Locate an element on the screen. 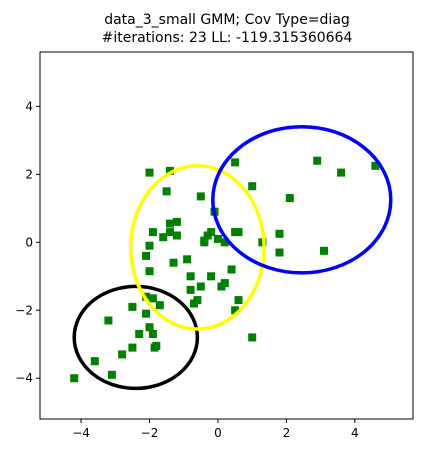  chart-title-line-1: data_3_small GMM; Cov Type=diag is located at coordinates (227, 20).